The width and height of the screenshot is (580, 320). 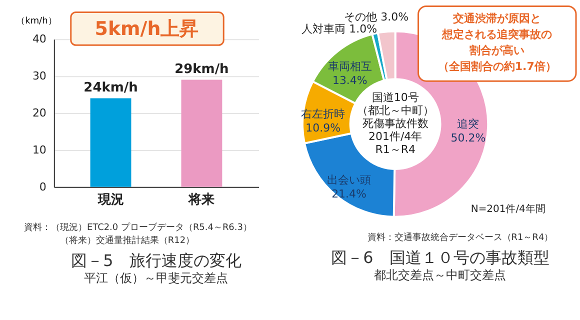 I want to click on y-tick-label: 40, so click(x=39, y=39).